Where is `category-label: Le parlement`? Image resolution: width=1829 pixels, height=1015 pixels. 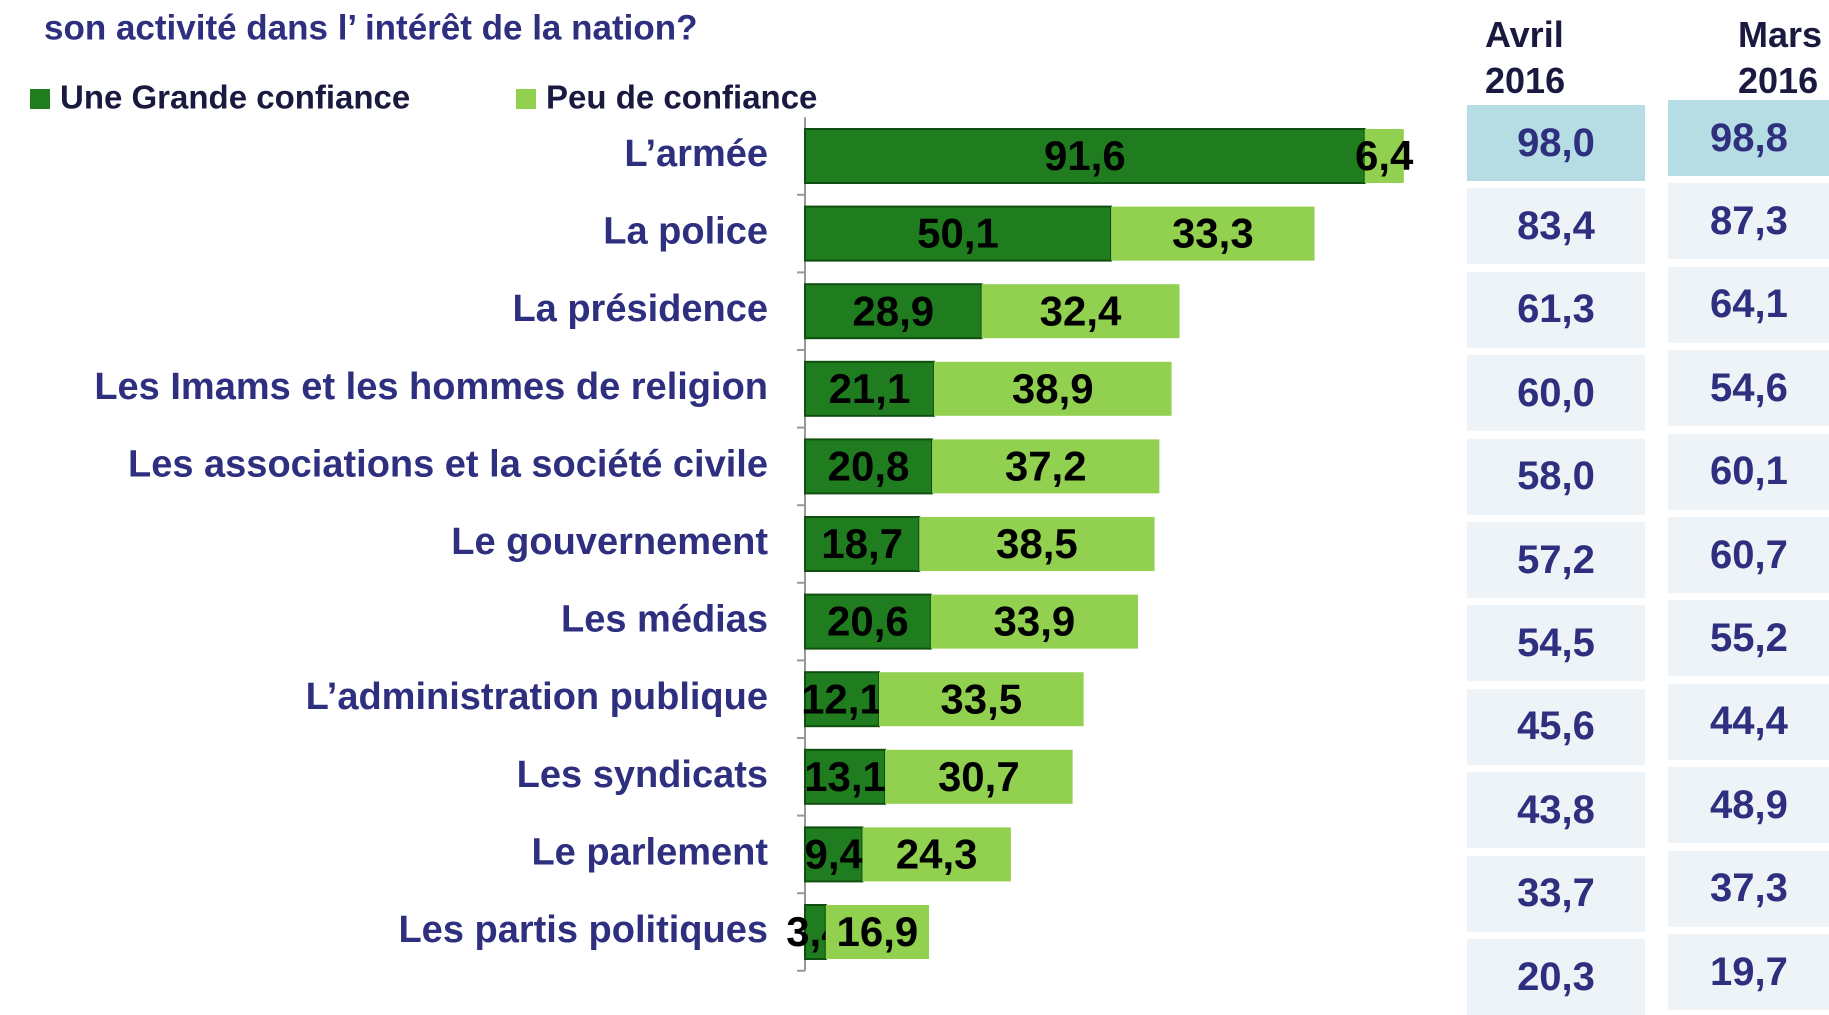
category-label: Le parlement is located at coordinates (649, 852).